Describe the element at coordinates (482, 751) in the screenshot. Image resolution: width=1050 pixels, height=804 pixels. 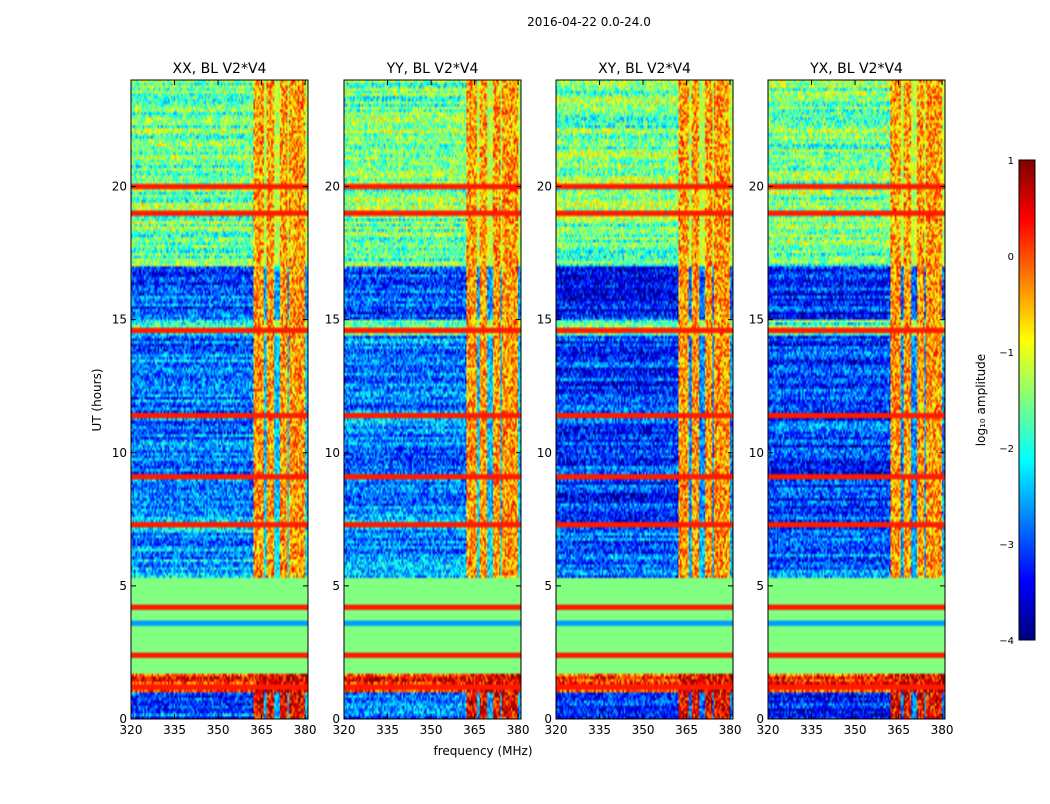
I see `x-axis-label: frequency (MHz)` at that location.